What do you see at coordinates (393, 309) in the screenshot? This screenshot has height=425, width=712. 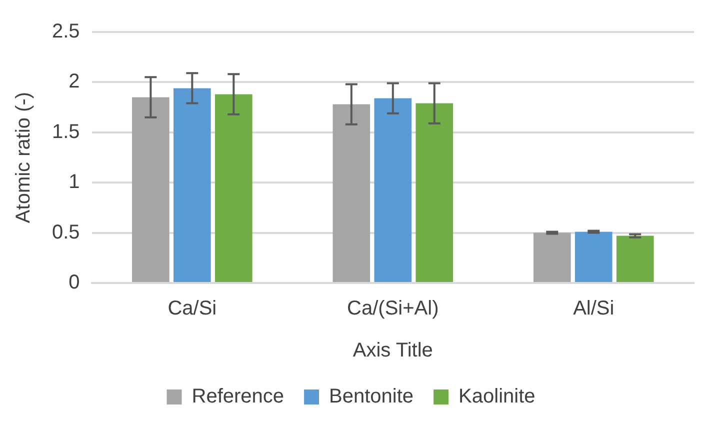 I see `x-tick-label: Ca/(Si+Al)` at bounding box center [393, 309].